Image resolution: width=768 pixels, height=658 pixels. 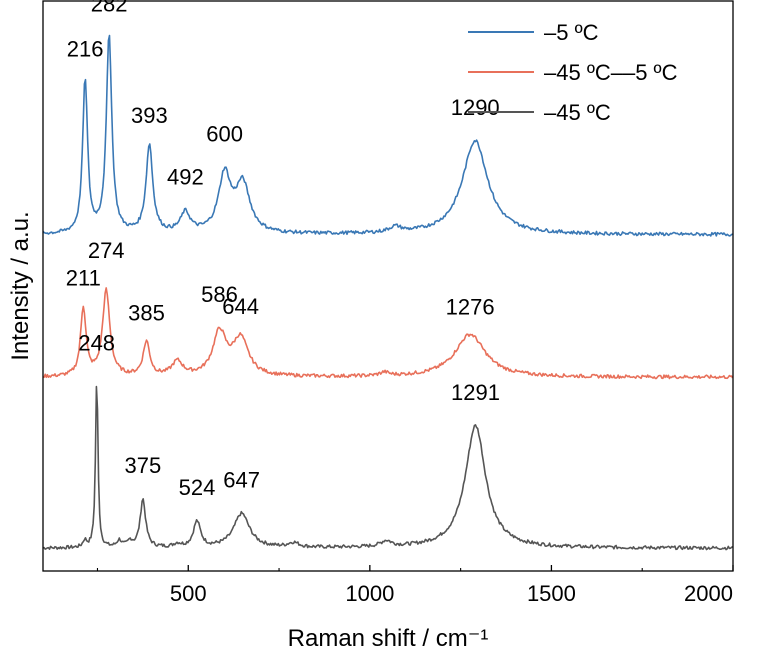 I want to click on x-axis-label: Raman shift / cm⁻¹, so click(x=388, y=638).